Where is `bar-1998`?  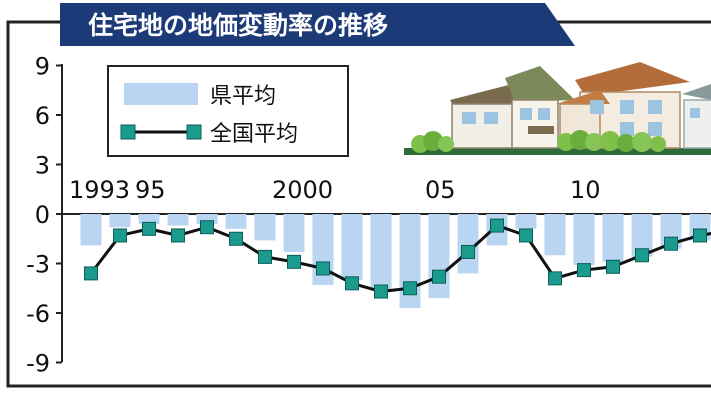
bar-1998 is located at coordinates (236, 221).